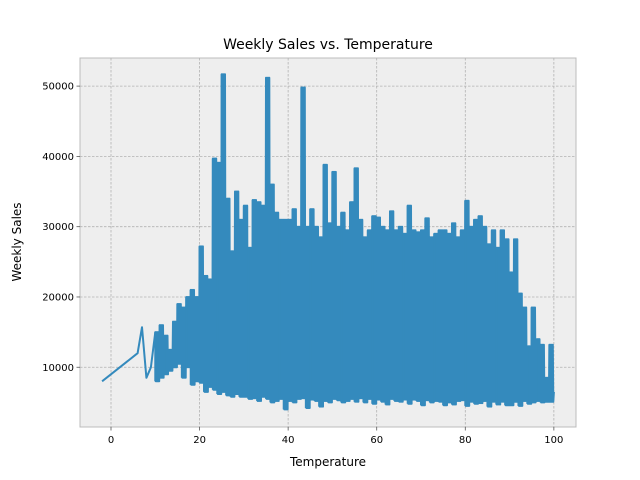 The image size is (640, 480). What do you see at coordinates (465, 440) in the screenshot?
I see `x-tick-label: 80` at bounding box center [465, 440].